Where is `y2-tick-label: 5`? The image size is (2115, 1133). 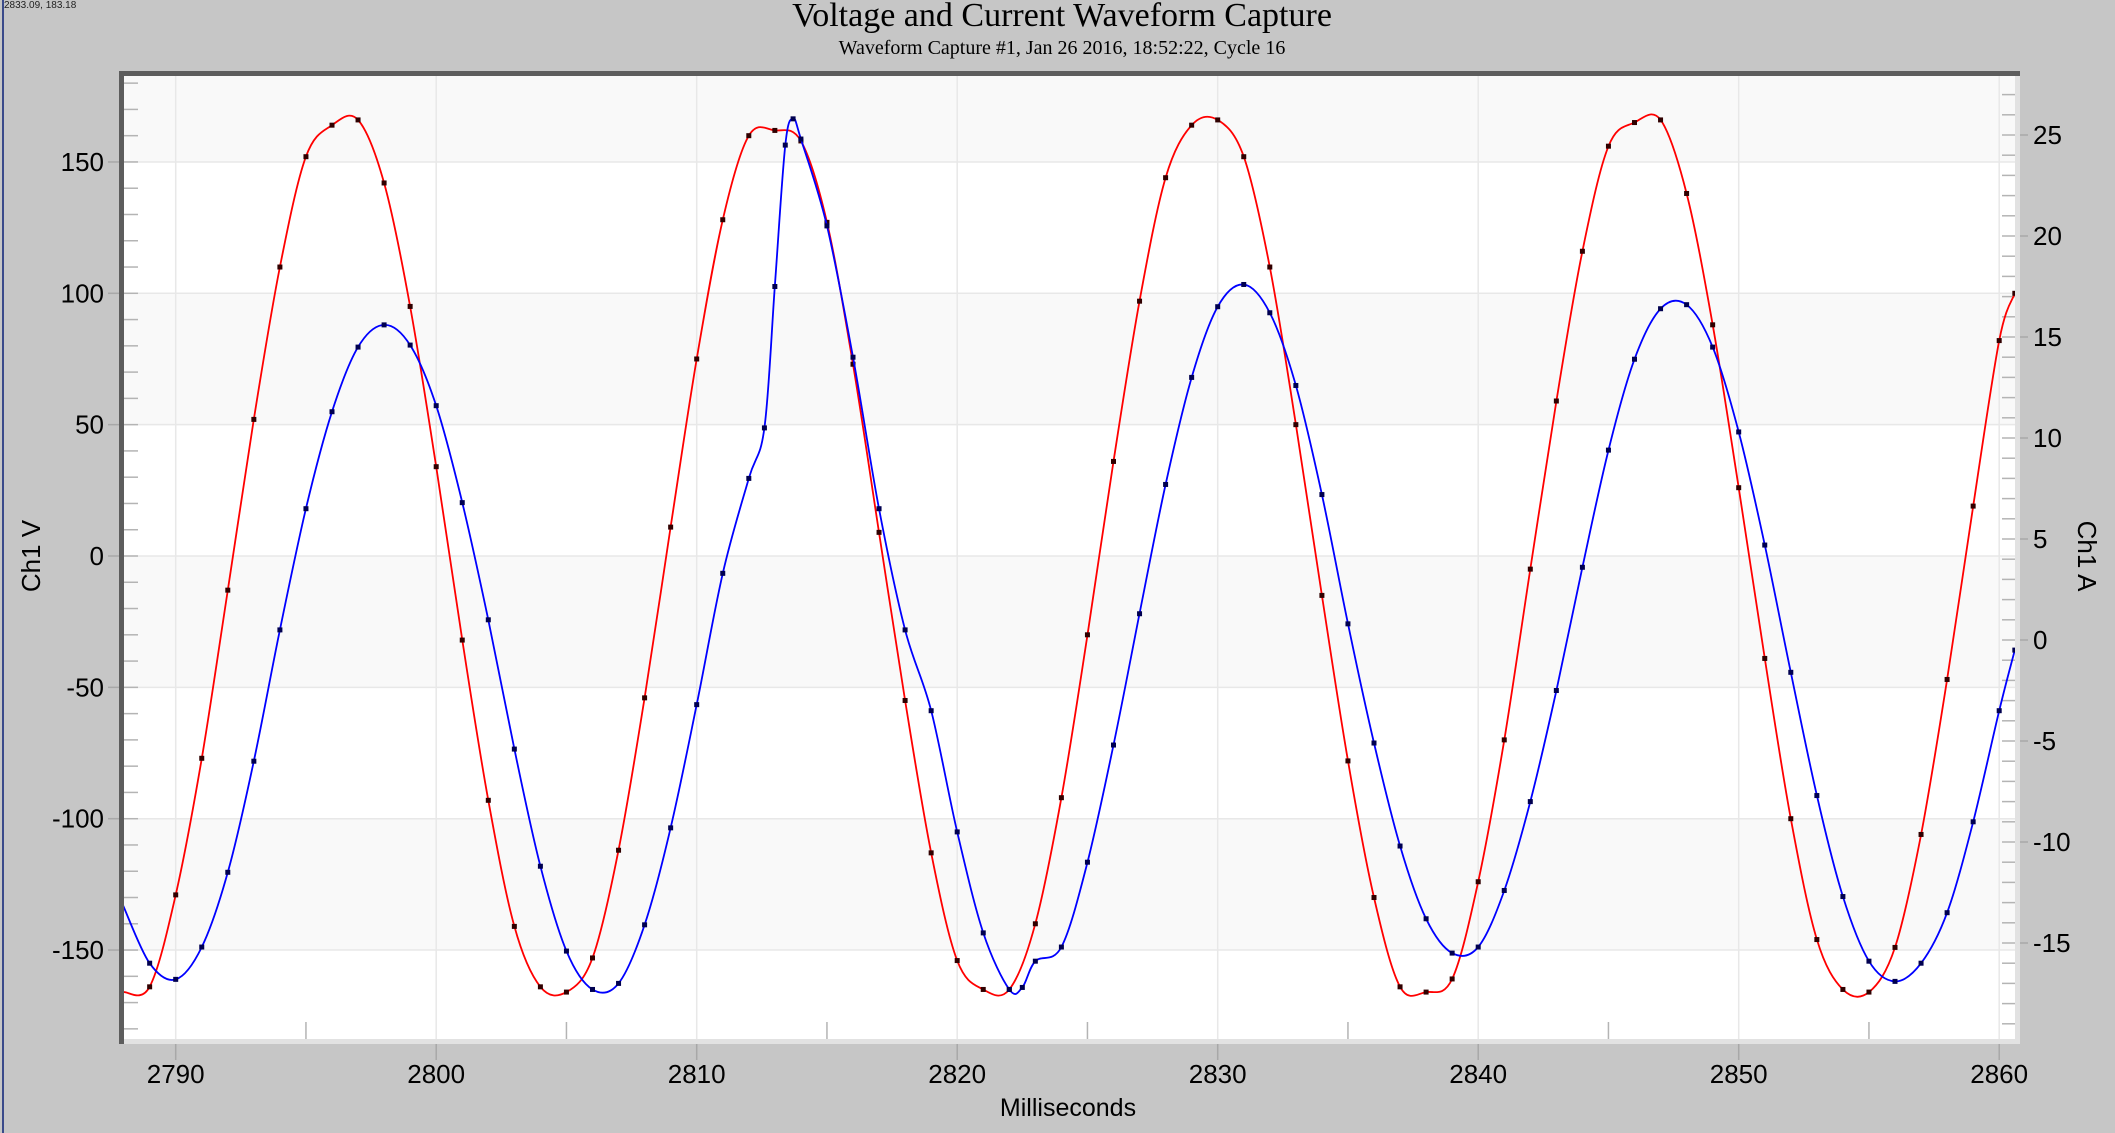 y2-tick-label: 5 is located at coordinates (2040, 539).